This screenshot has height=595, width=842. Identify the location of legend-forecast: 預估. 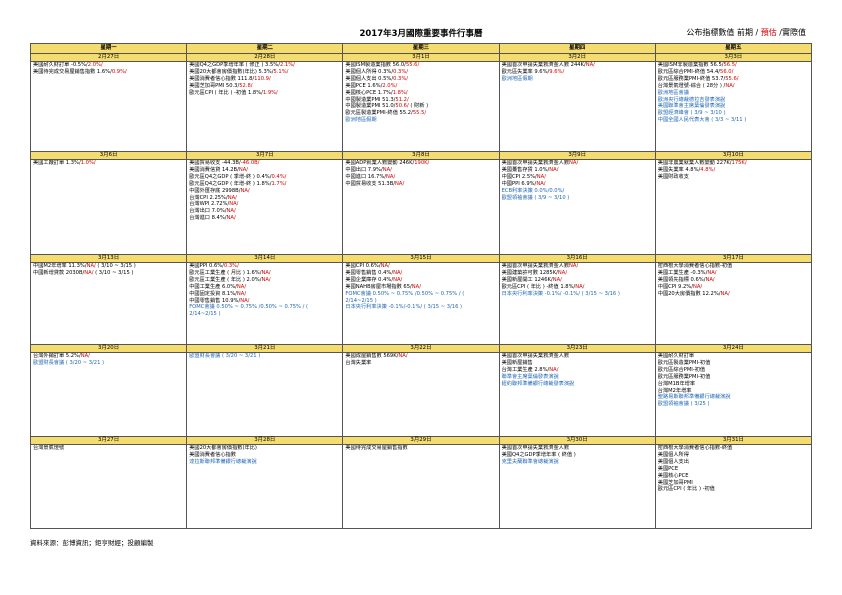
(768, 32).